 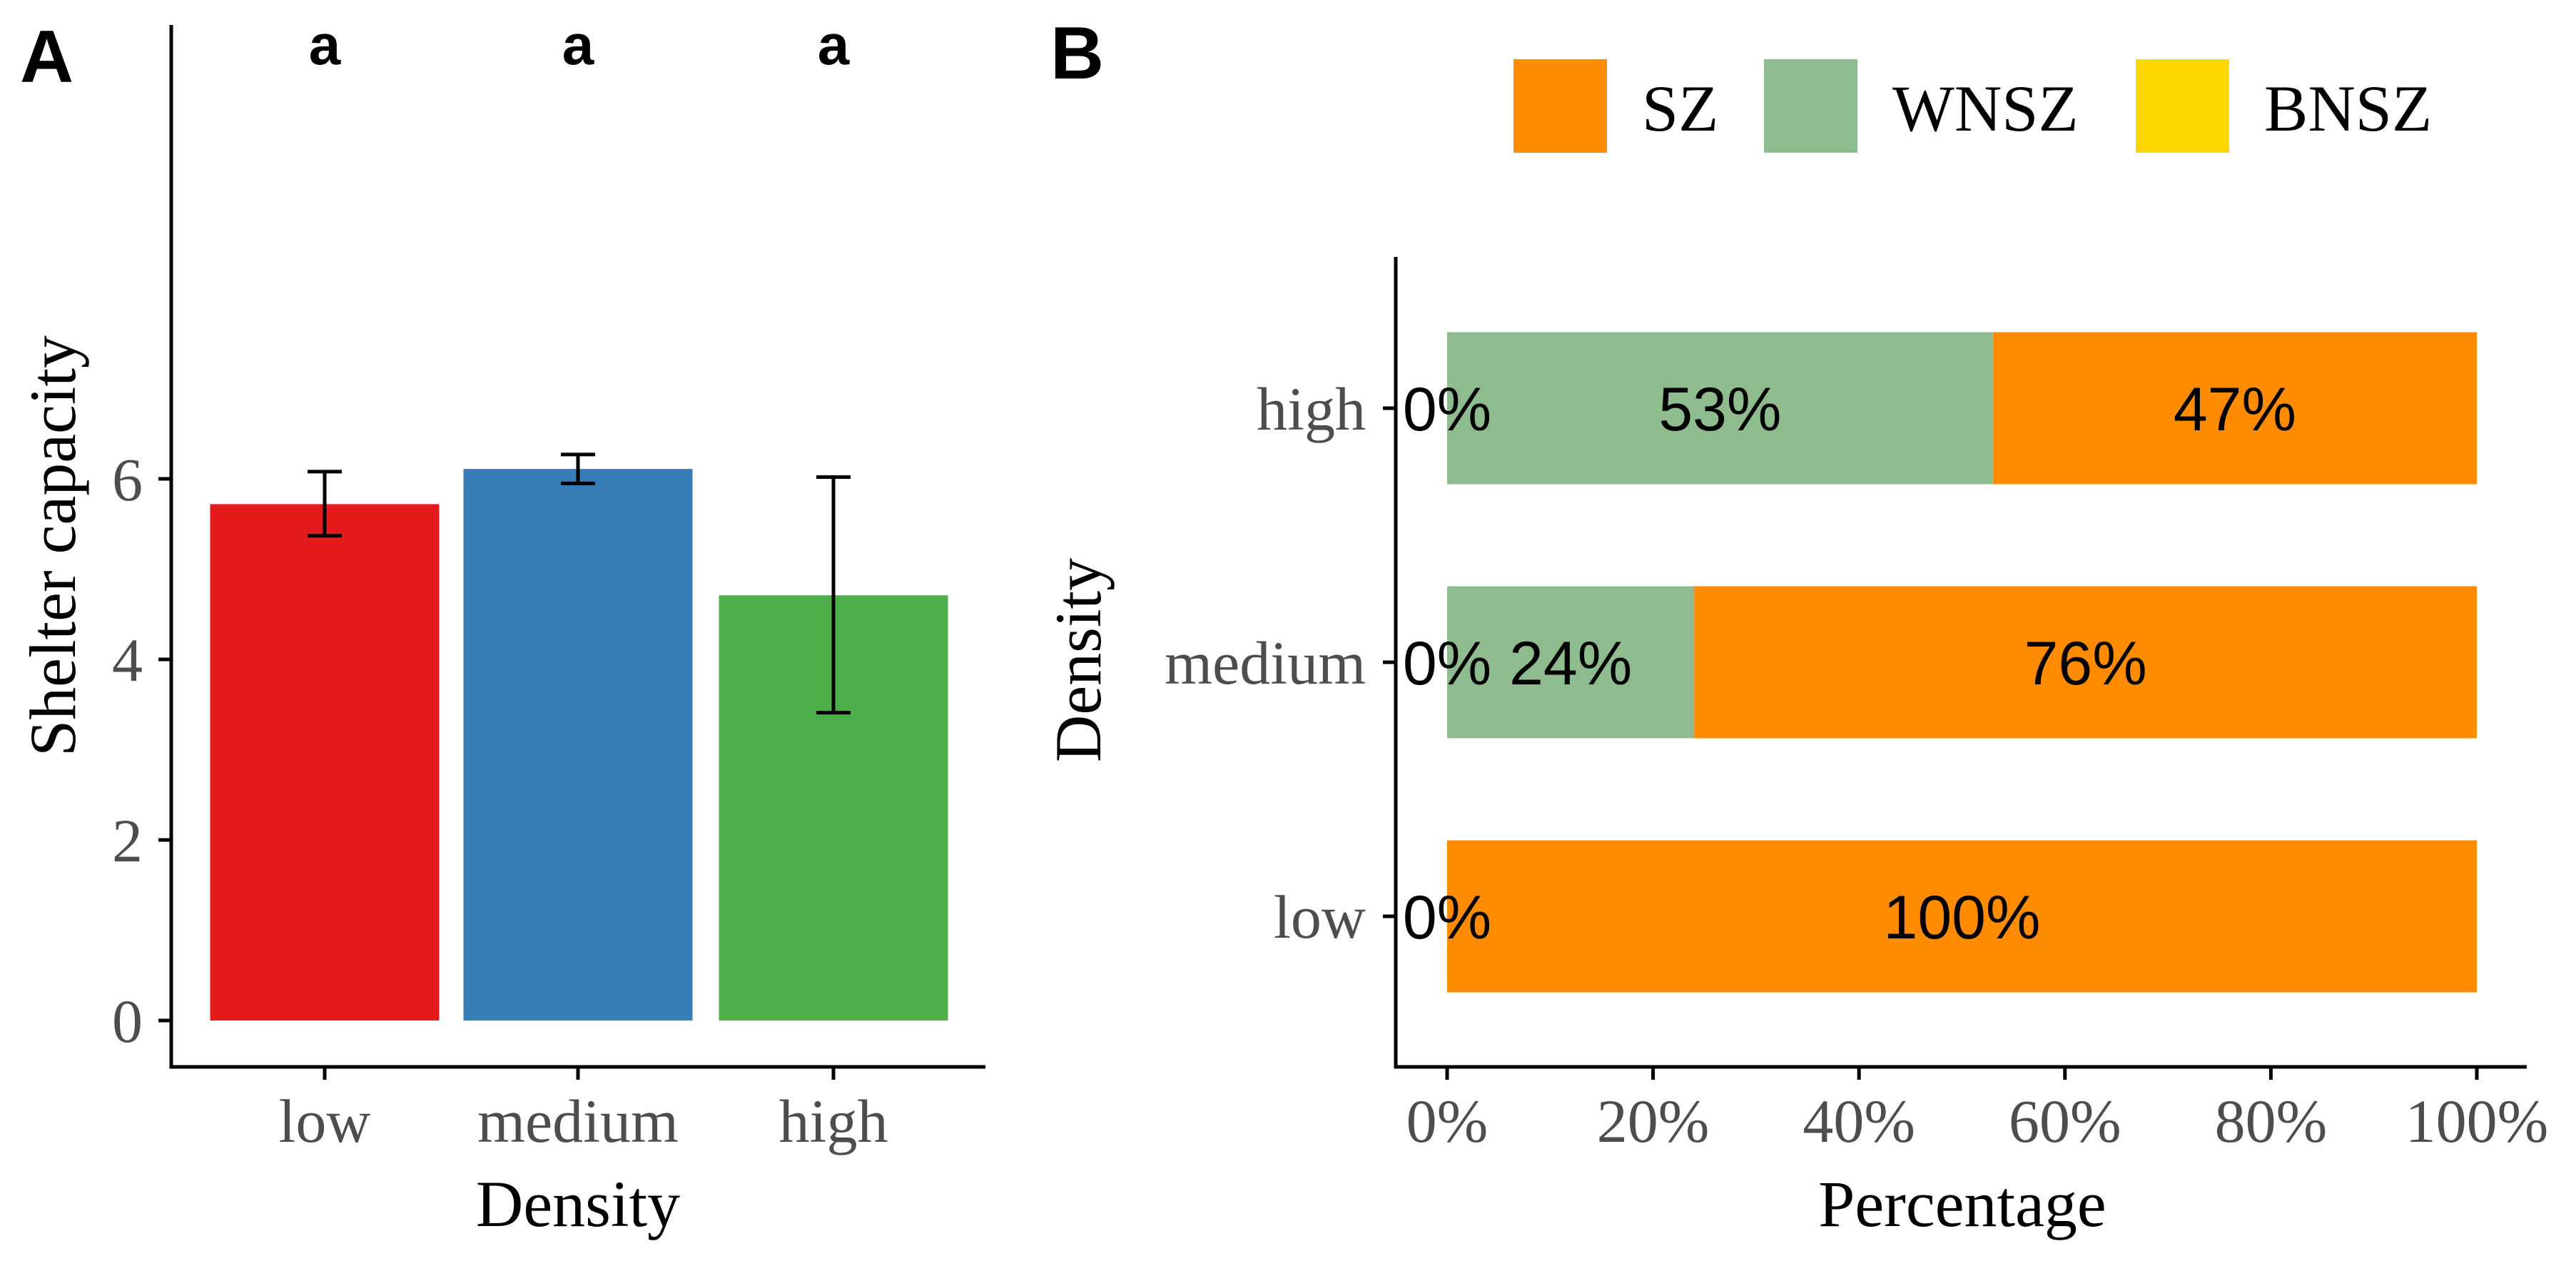 What do you see at coordinates (1447, 917) in the screenshot?
I see `bar-label-low-bnsz: 0%` at bounding box center [1447, 917].